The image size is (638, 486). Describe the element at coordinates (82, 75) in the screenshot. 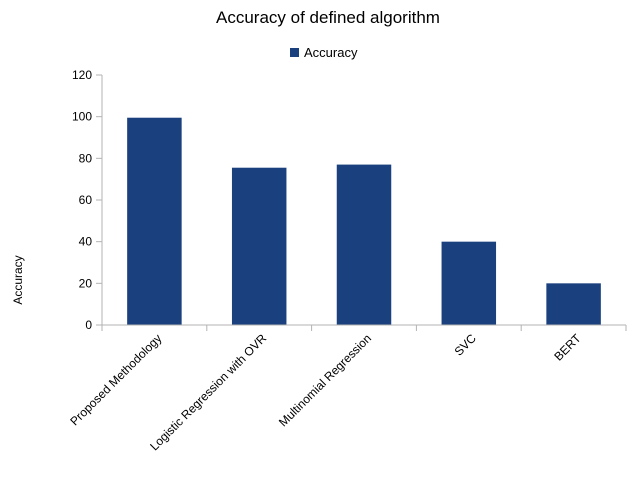

I see `y-tick-label: 120` at that location.